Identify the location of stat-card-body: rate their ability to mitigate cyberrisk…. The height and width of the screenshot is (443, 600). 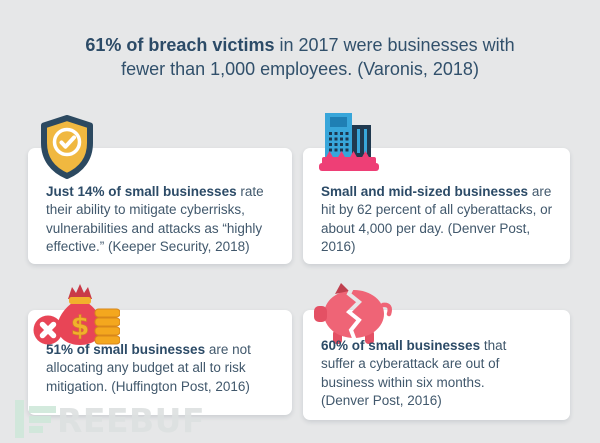
(155, 219).